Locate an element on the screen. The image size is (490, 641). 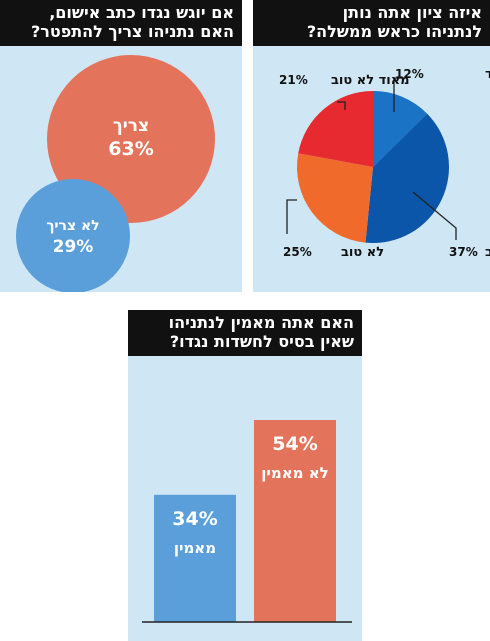
bubble-category-label: צריך is located at coordinates (131, 126).